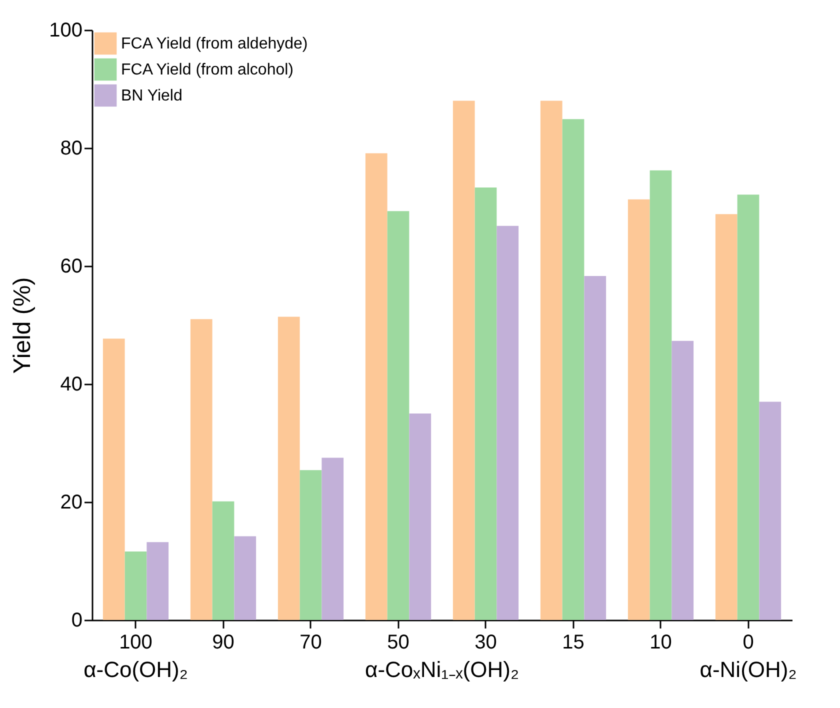  I want to click on x-tick-label: 100, so click(135, 643).